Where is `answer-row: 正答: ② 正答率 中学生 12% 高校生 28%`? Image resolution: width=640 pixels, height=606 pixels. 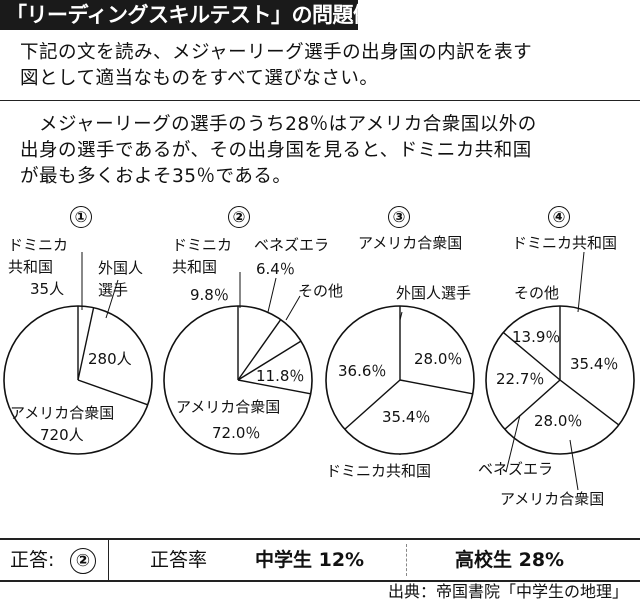
answer-row: 正答: ② 正答率 中学生 12% 高校生 28% is located at coordinates (320, 560).